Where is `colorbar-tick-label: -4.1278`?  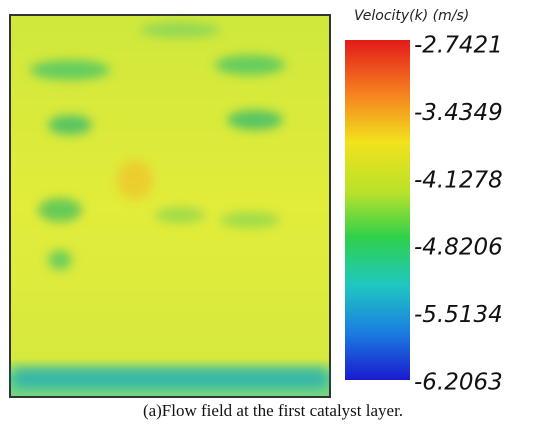 colorbar-tick-label: -4.1278 is located at coordinates (458, 180).